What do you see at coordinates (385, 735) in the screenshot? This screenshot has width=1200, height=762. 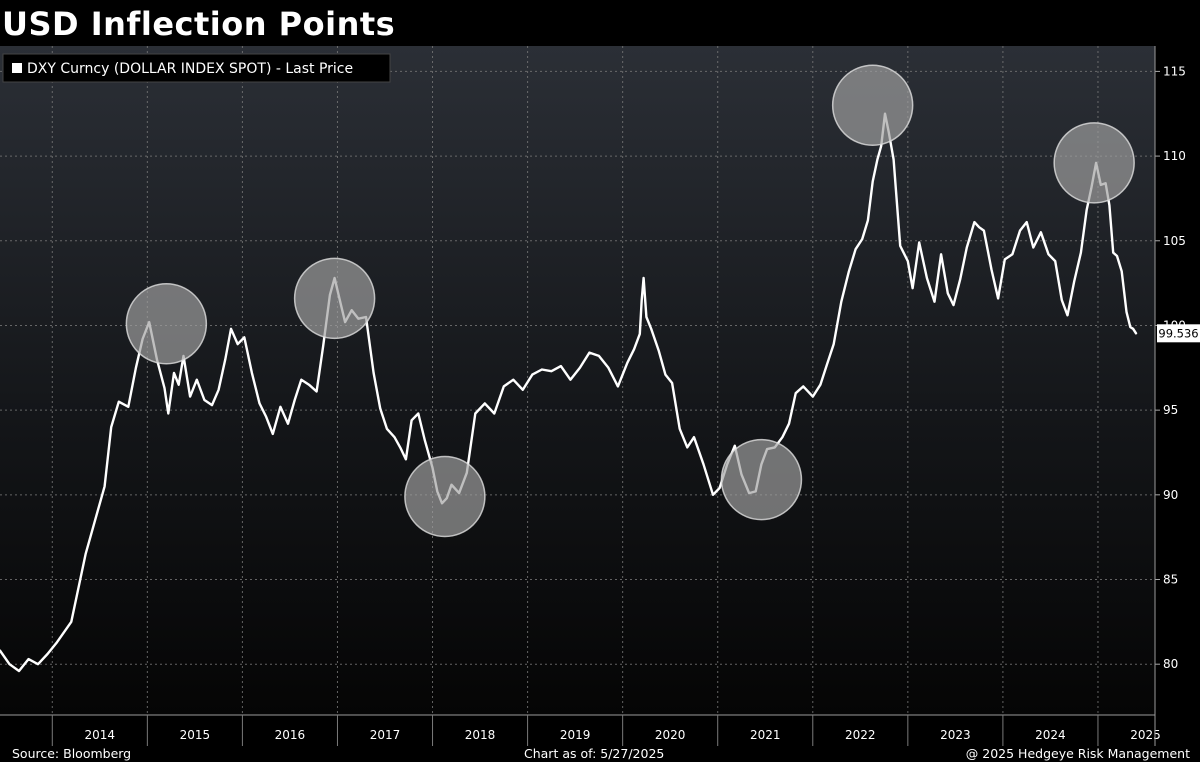 I see `x-tick-label: 2017` at bounding box center [385, 735].